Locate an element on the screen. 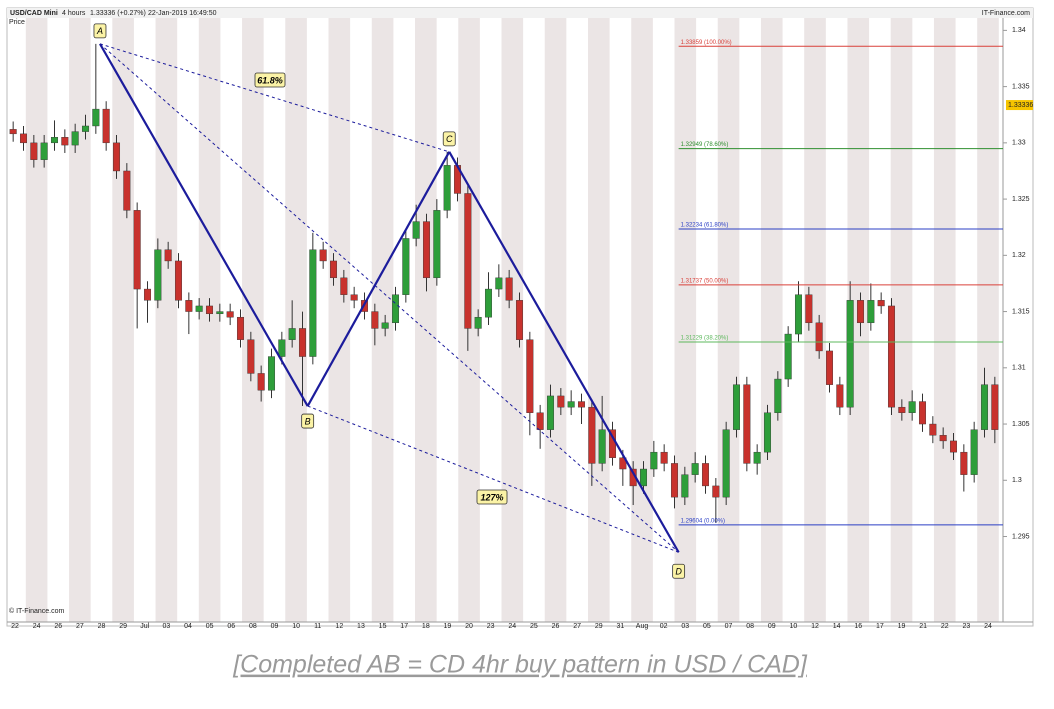 The image size is (1054, 709). point-label: C is located at coordinates (449, 139).